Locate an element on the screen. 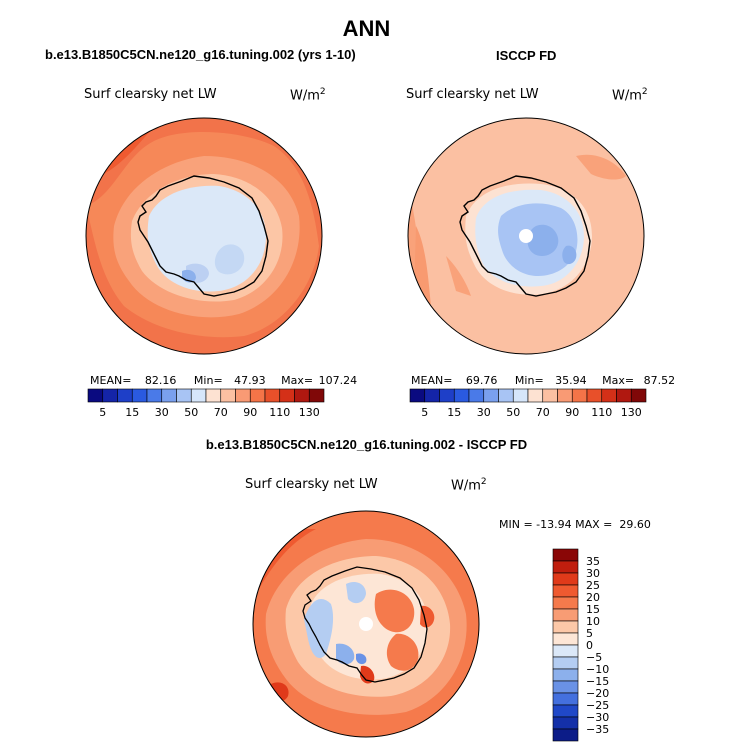  diff-colorbar-tick-label: 20 is located at coordinates (593, 597).